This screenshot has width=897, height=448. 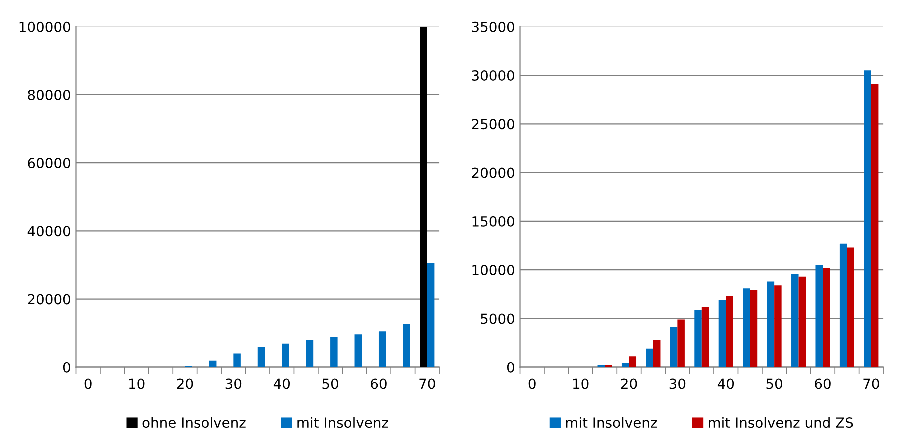 I want to click on y-tick-label: 35000, so click(x=493, y=27).